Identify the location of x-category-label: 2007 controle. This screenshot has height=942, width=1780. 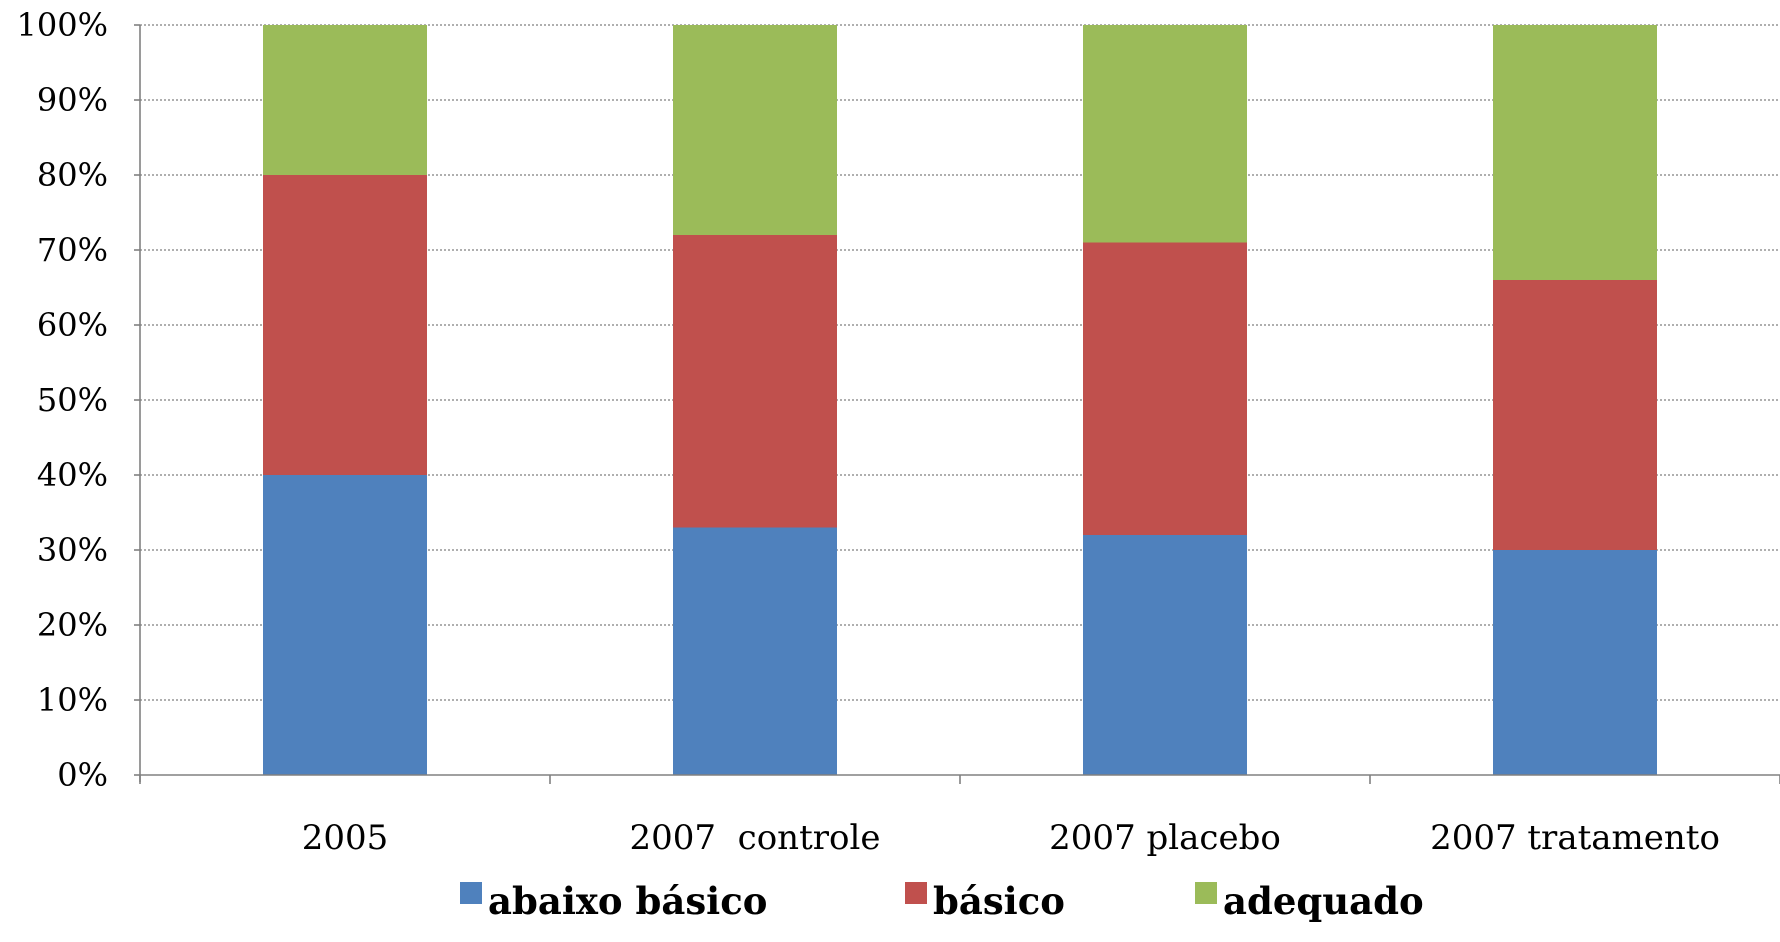
(755, 838).